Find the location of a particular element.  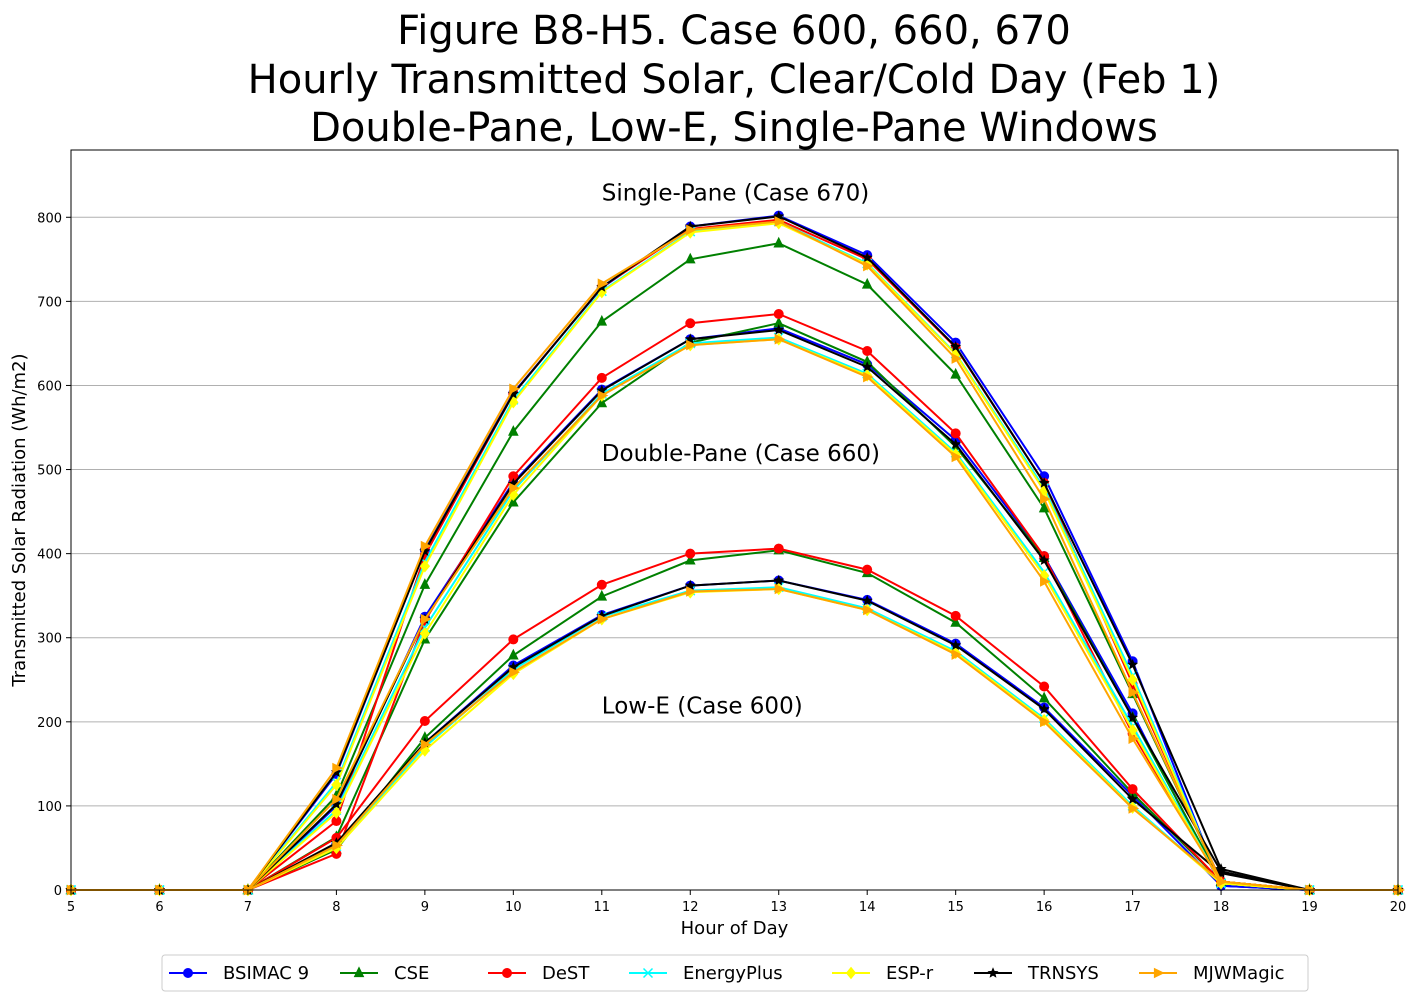

legend-entry: ESP-r is located at coordinates (883, 973).